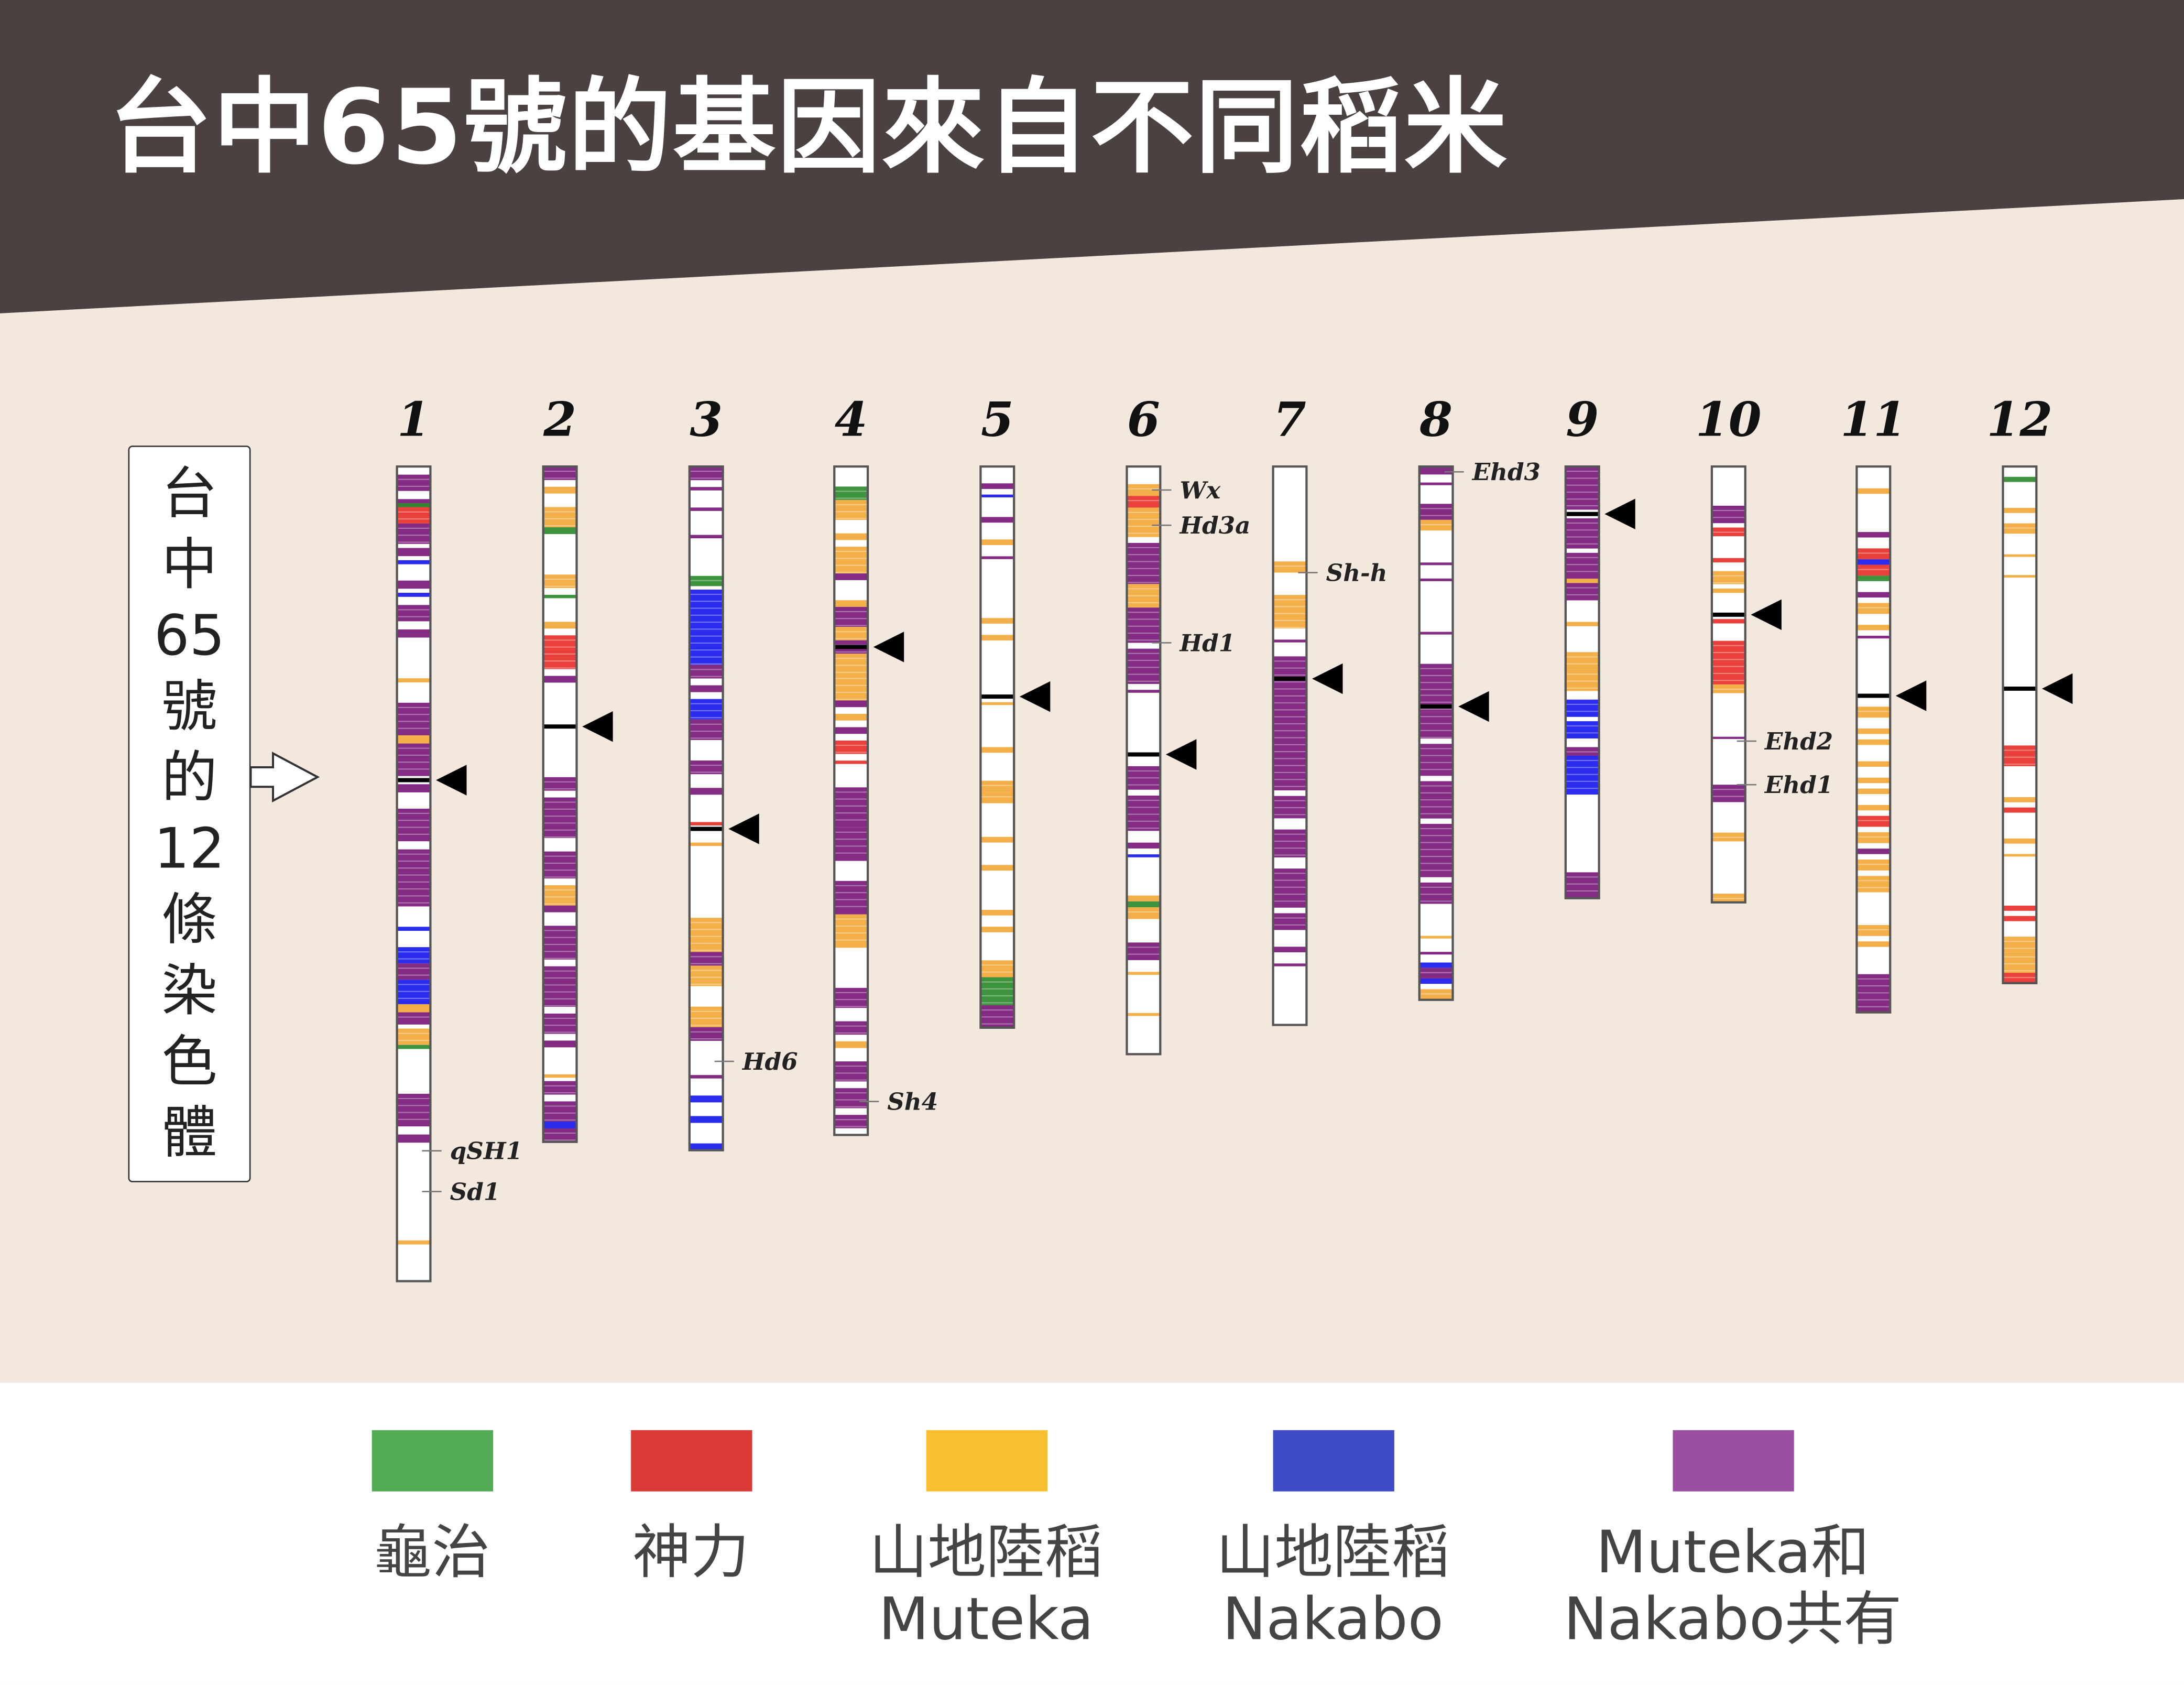 This screenshot has height=1685, width=2184. Describe the element at coordinates (432, 1461) in the screenshot. I see `legend-swatch` at that location.